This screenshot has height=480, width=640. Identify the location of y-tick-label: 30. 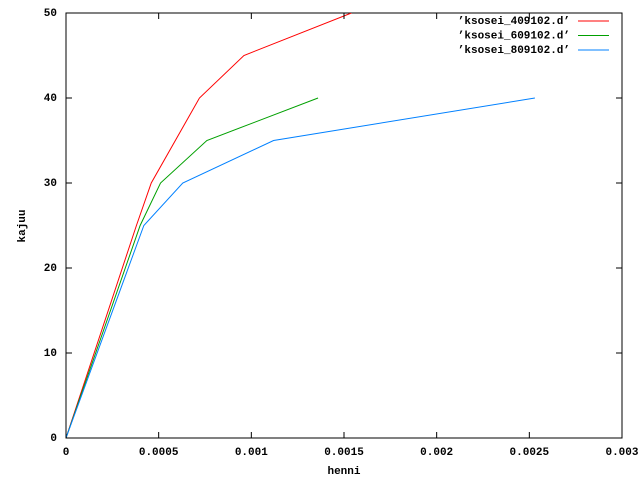
(50, 184).